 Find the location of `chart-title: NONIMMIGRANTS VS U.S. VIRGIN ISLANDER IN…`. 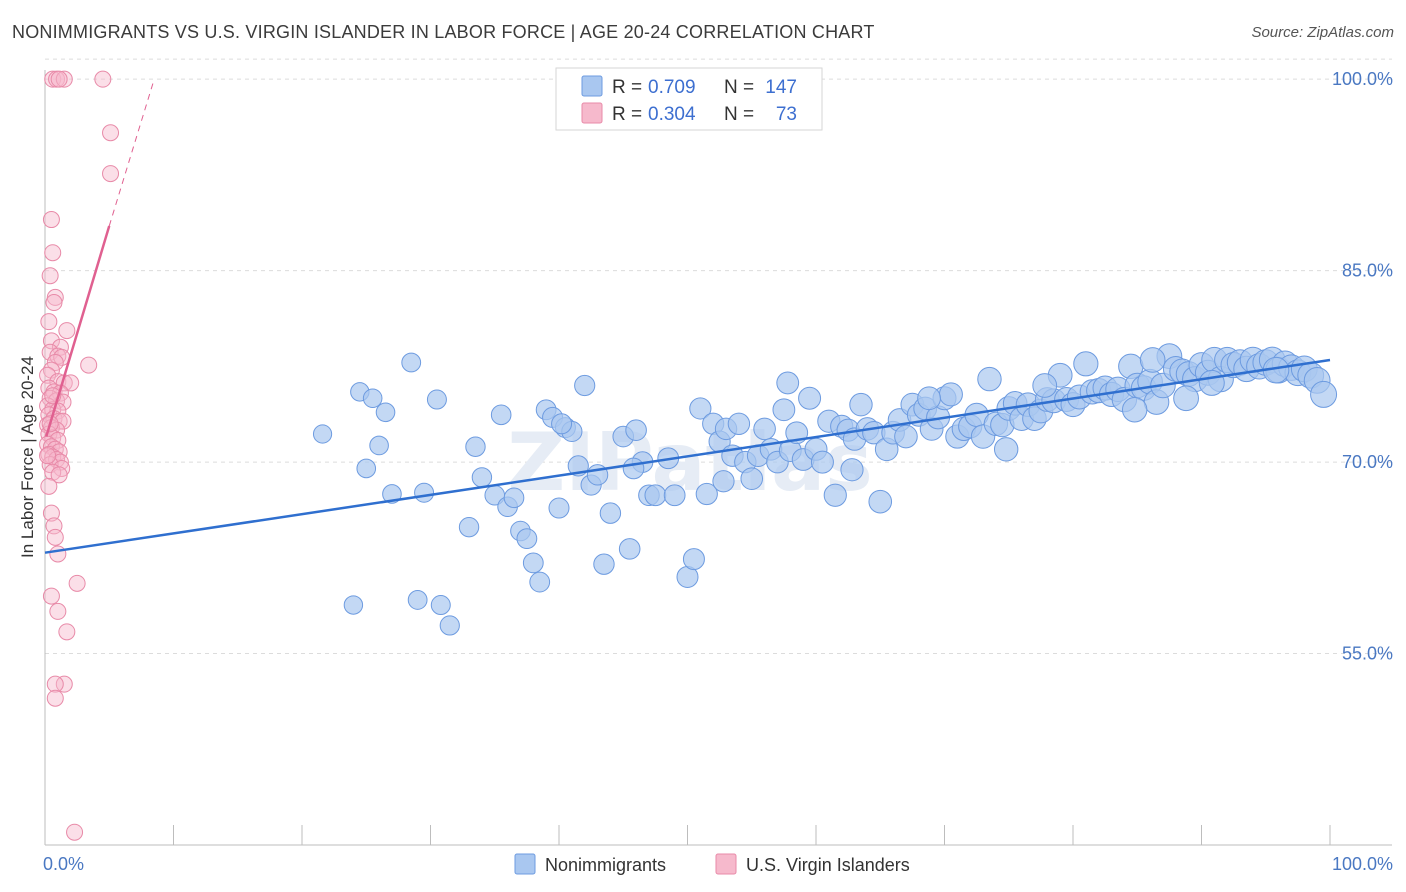

chart-title: NONIMMIGRANTS VS U.S. VIRGIN ISLANDER IN… is located at coordinates (443, 32).